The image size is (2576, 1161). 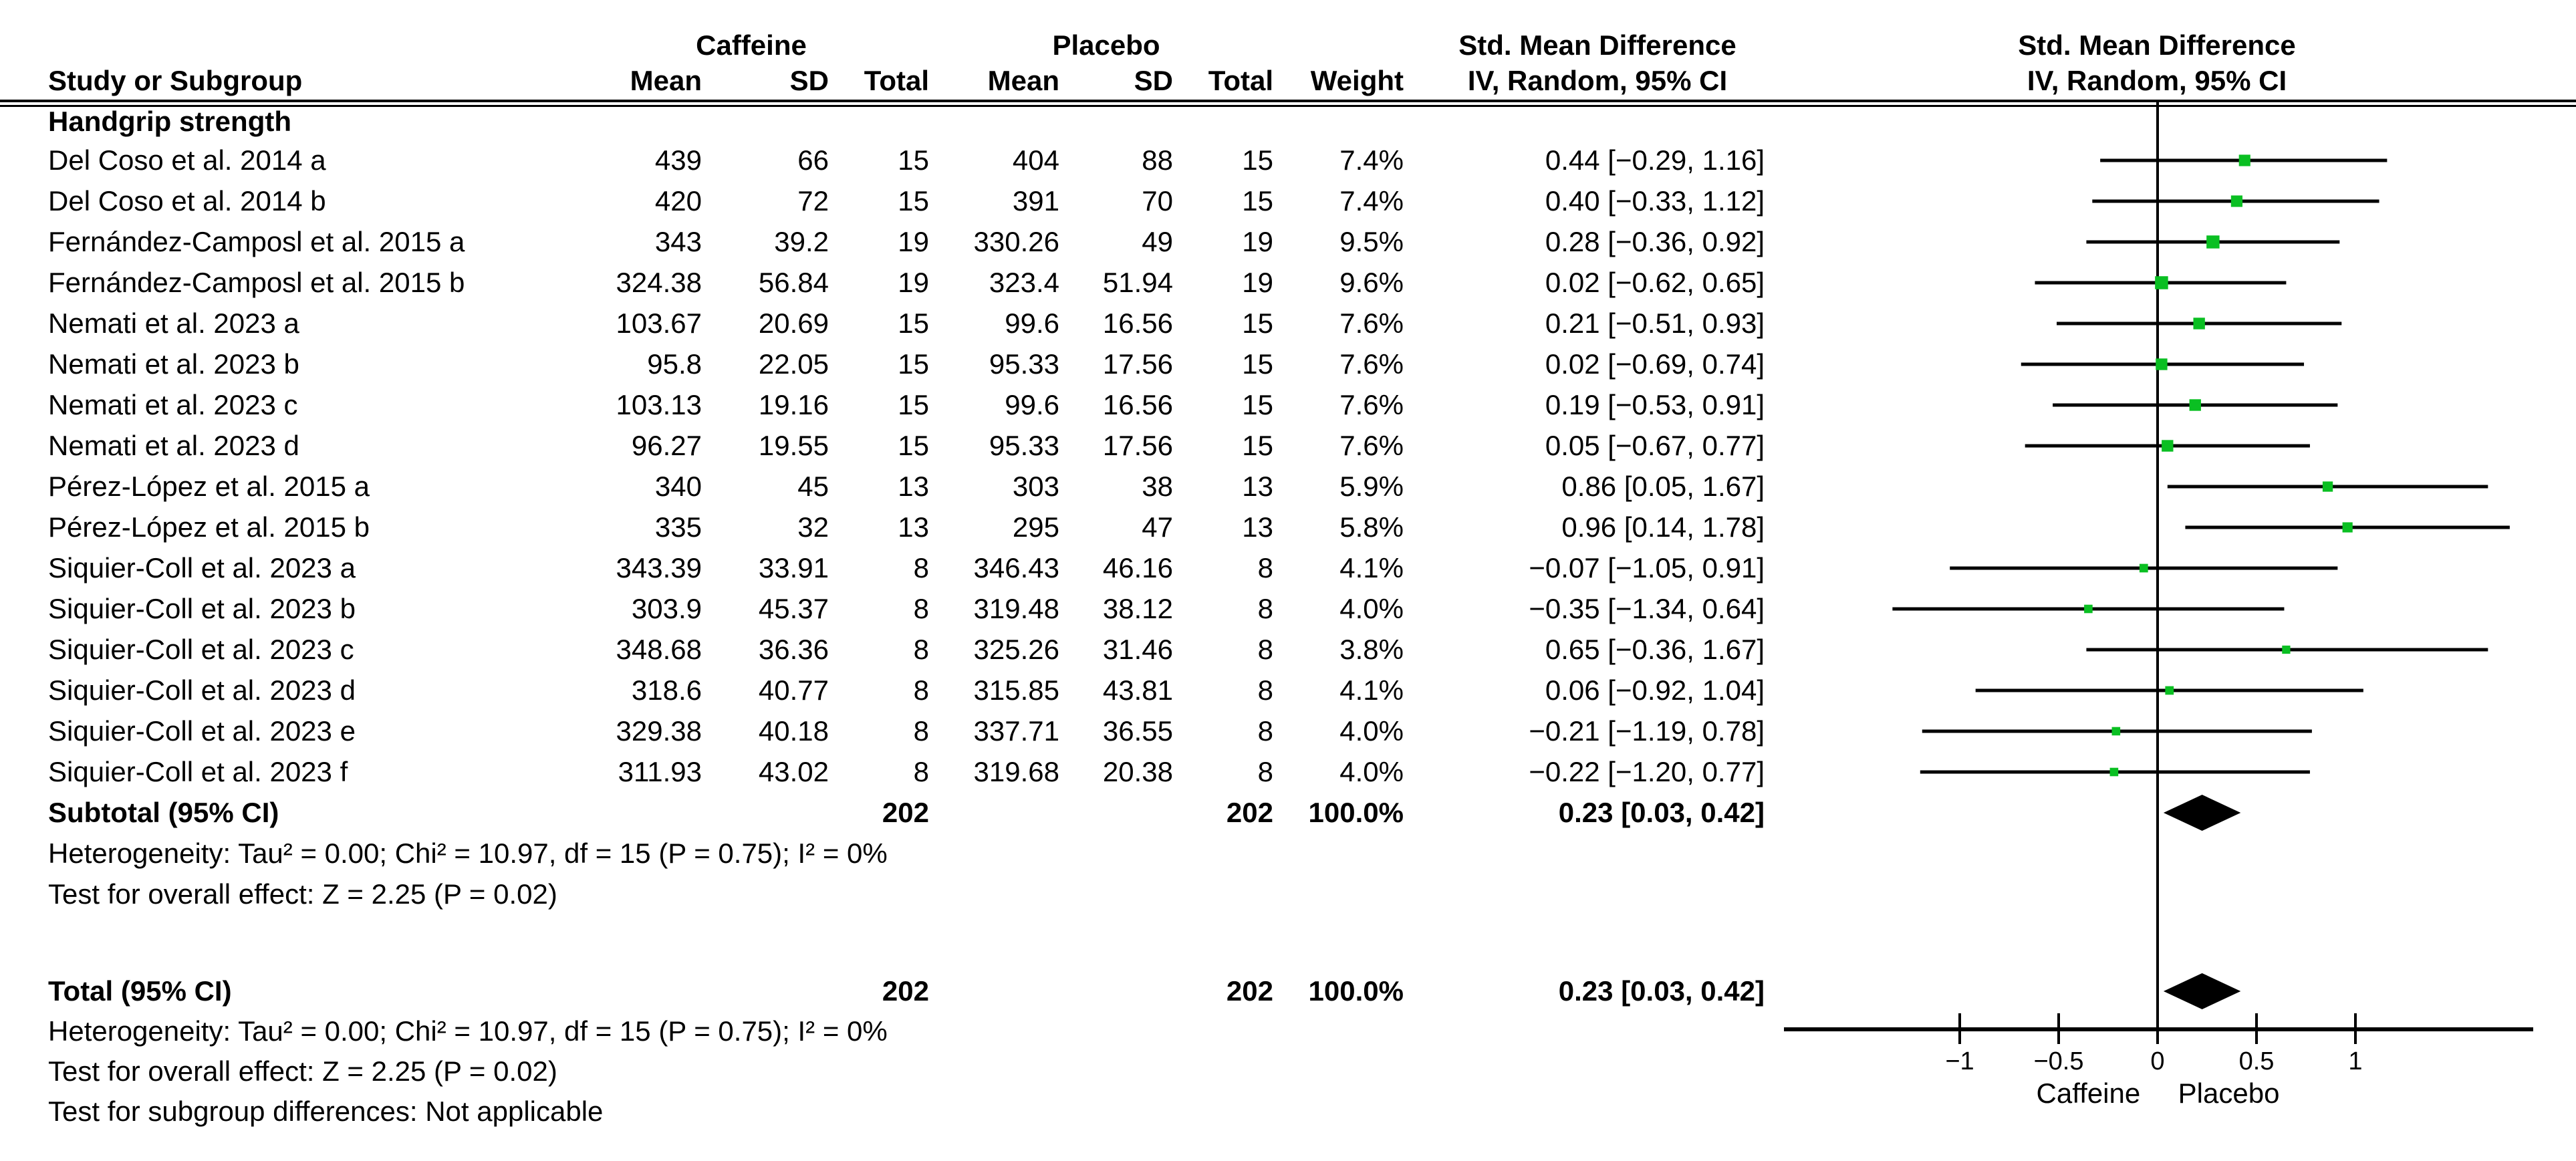 I want to click on subtotal-label: Subtotal (95% CI), so click(x=164, y=812).